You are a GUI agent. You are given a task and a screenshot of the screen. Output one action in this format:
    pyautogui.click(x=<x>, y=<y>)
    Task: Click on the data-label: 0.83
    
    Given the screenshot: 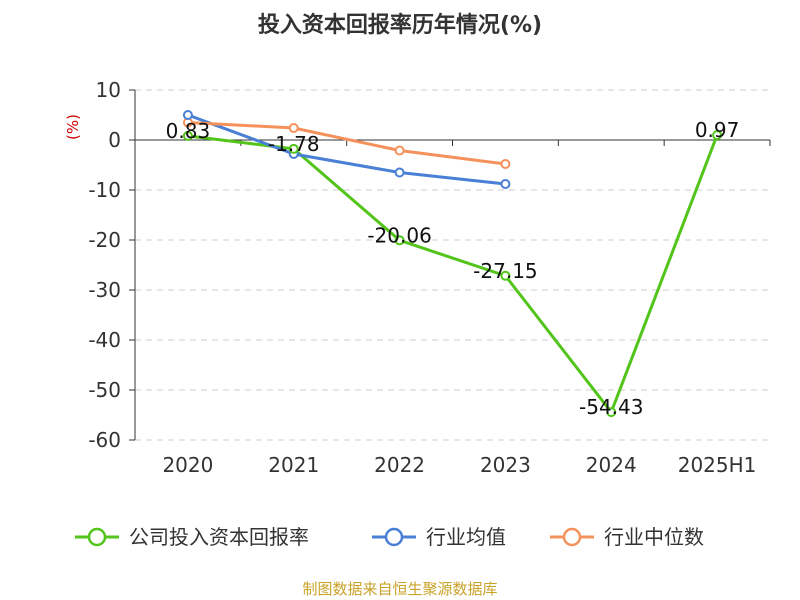 What is the action you would take?
    pyautogui.click(x=188, y=131)
    